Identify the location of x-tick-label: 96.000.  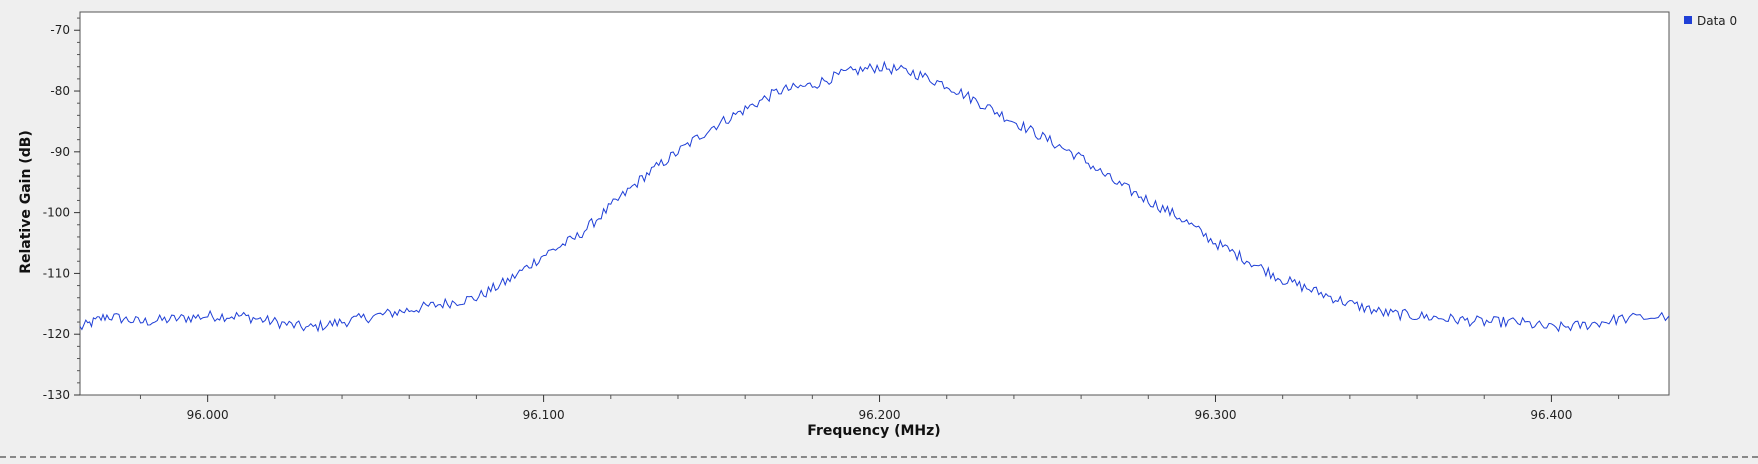
(208, 415).